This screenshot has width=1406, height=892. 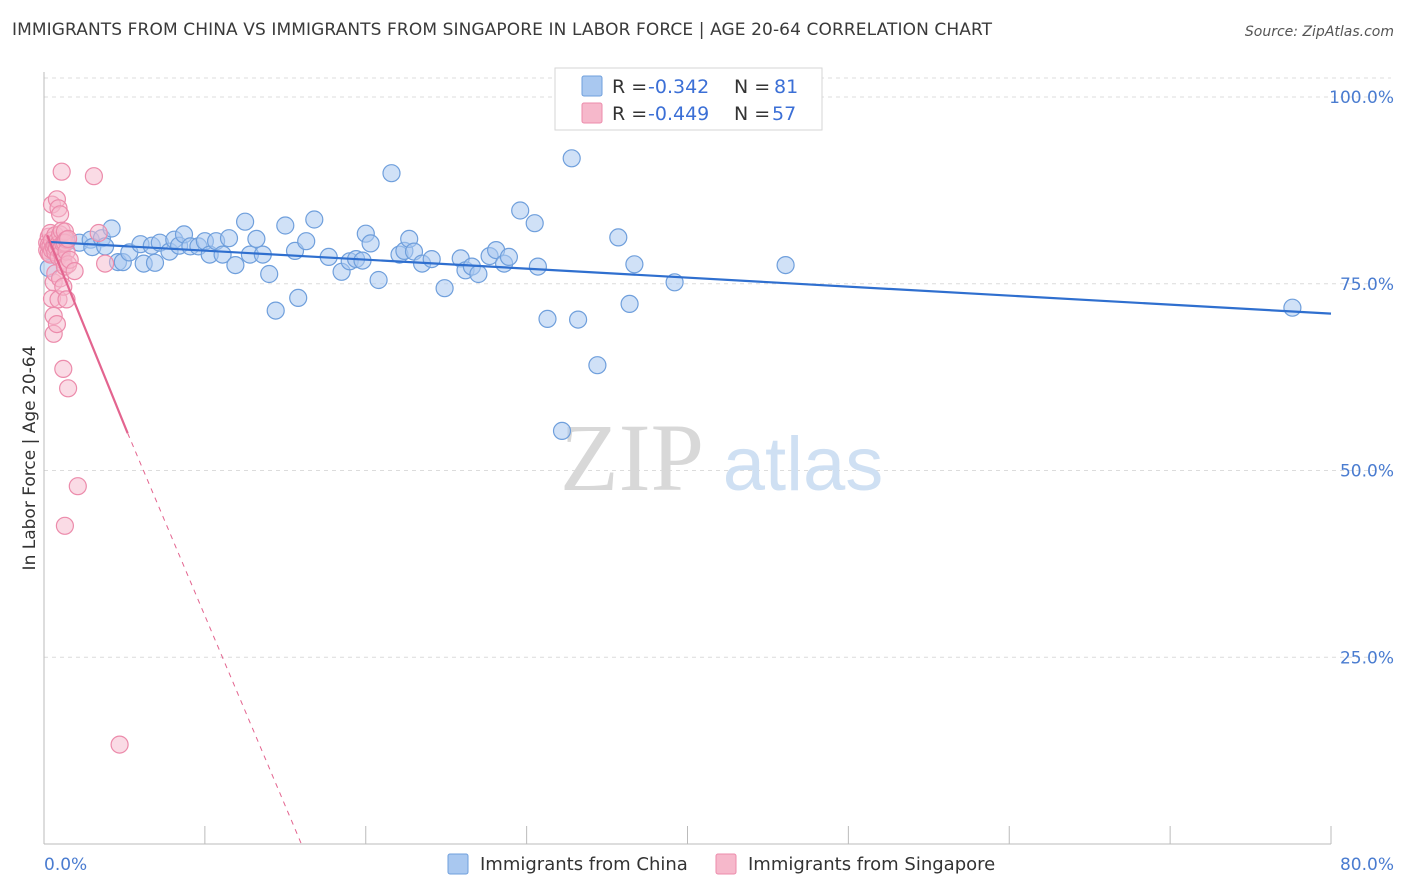 What do you see at coordinates (752, 114) in the screenshot?
I see `legend-singapore-n-label: N =` at bounding box center [752, 114].